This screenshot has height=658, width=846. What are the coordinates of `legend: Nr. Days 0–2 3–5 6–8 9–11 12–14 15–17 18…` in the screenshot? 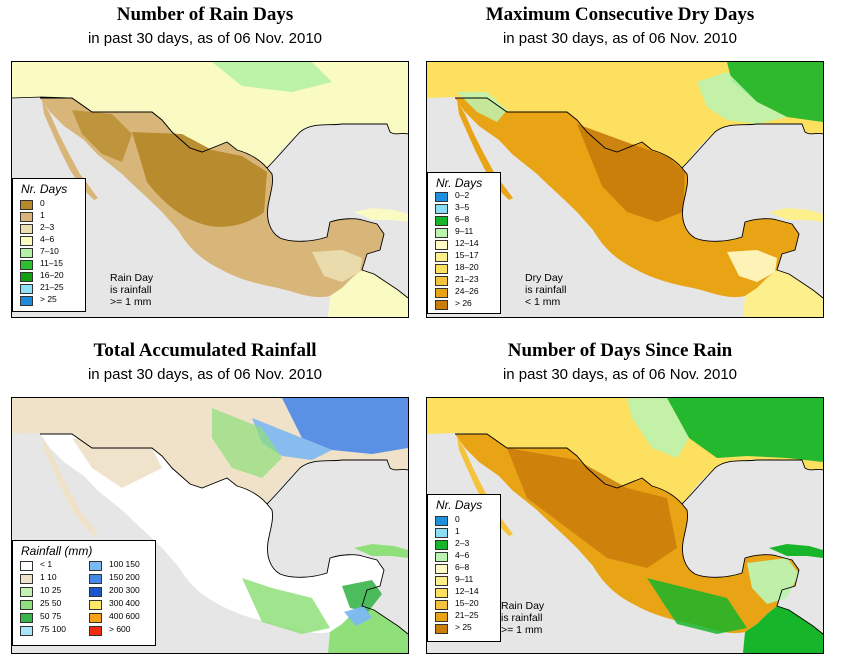 It's located at (464, 243).